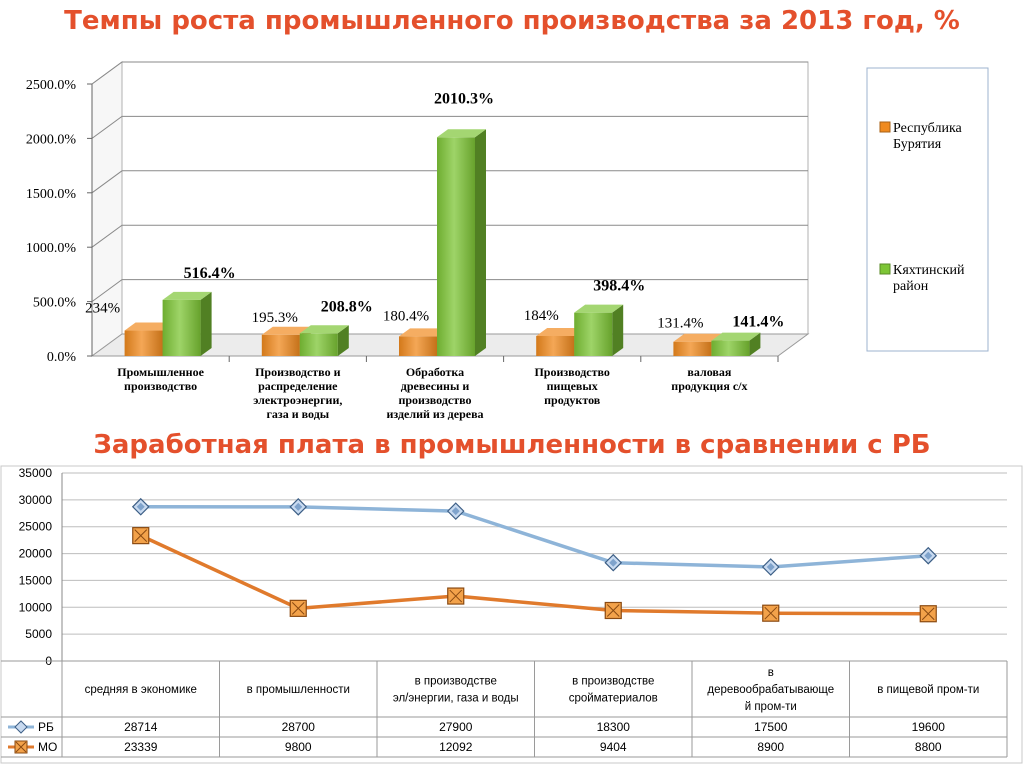 The image size is (1024, 768). Describe the element at coordinates (297, 372) in the screenshot. I see `x-category-label: Производство и` at that location.